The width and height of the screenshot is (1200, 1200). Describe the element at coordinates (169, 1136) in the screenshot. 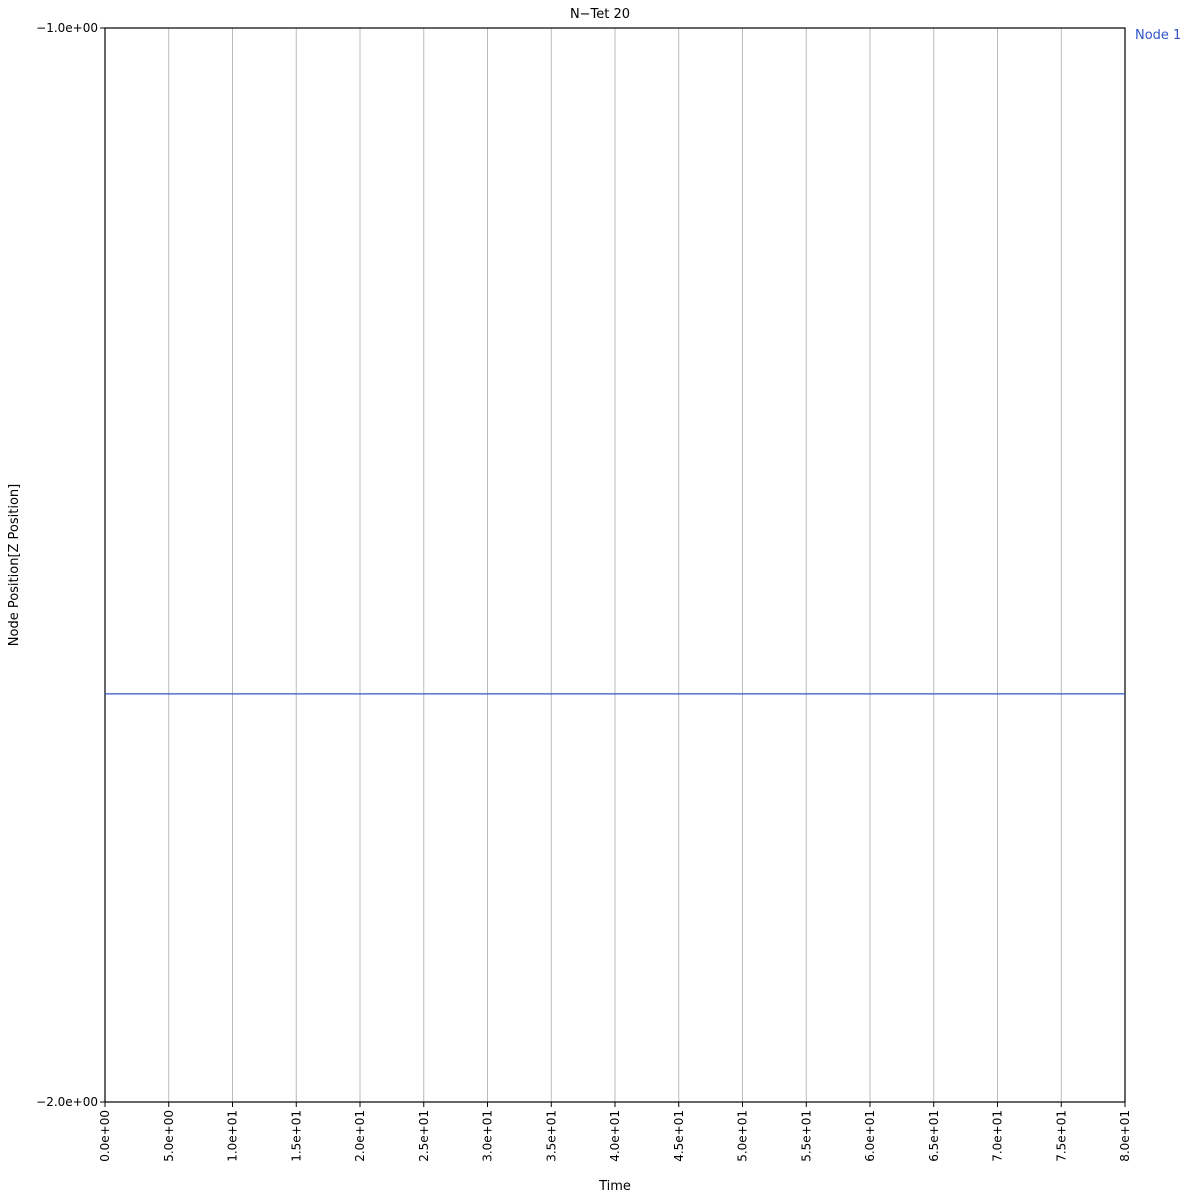

I see `x-tick-label: 5.0e+00` at that location.